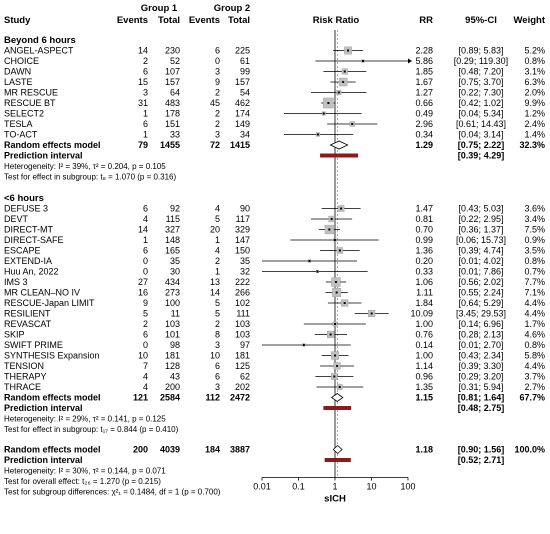 This screenshot has width=550, height=534. Describe the element at coordinates (172, 282) in the screenshot. I see `total-group1: 434` at that location.